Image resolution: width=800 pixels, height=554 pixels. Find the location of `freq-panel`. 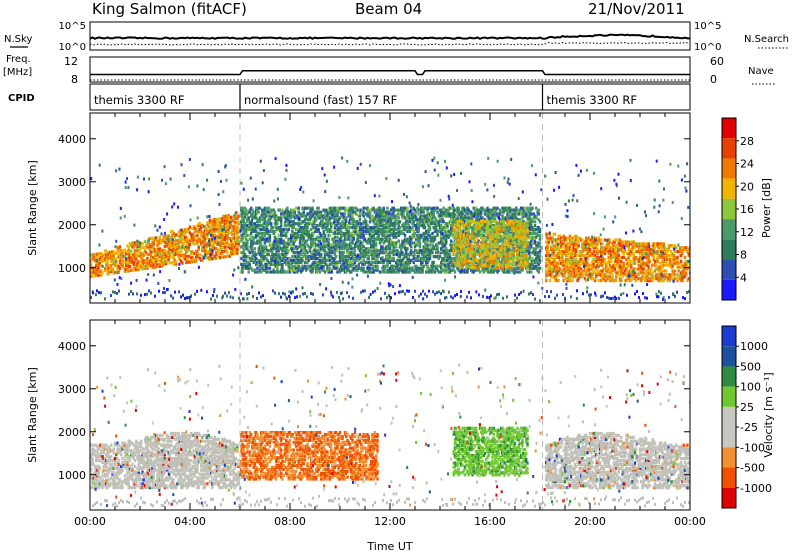

freq-panel is located at coordinates (390, 69).